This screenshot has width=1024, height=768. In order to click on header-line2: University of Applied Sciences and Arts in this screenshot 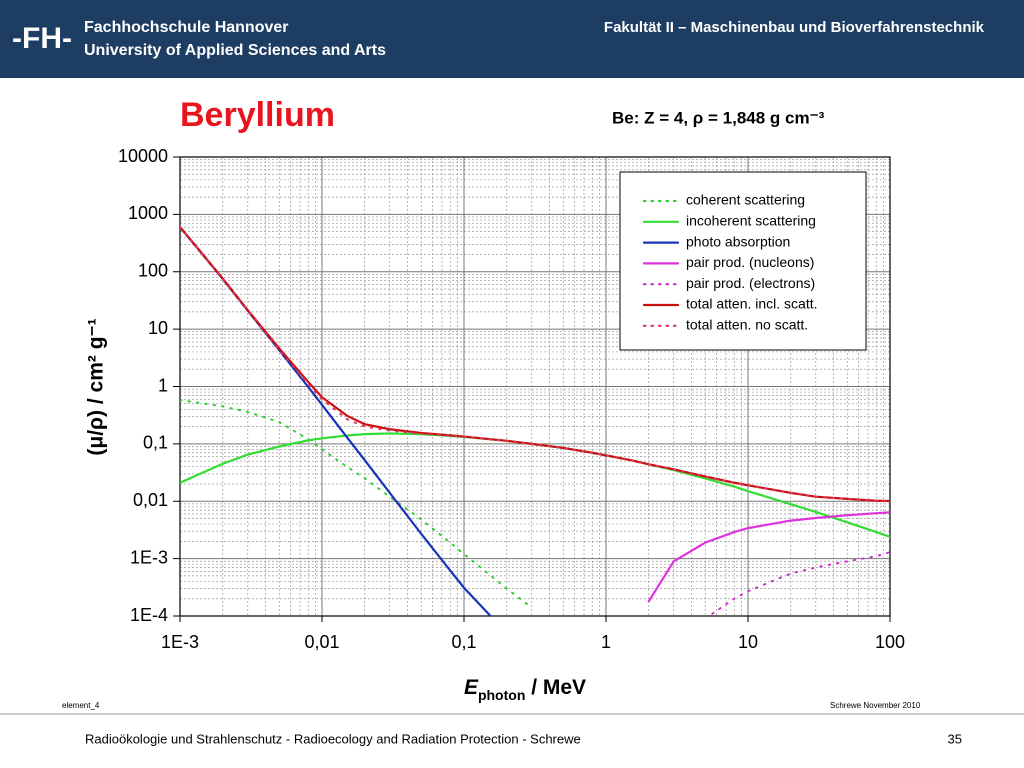, I will do `click(235, 50)`.